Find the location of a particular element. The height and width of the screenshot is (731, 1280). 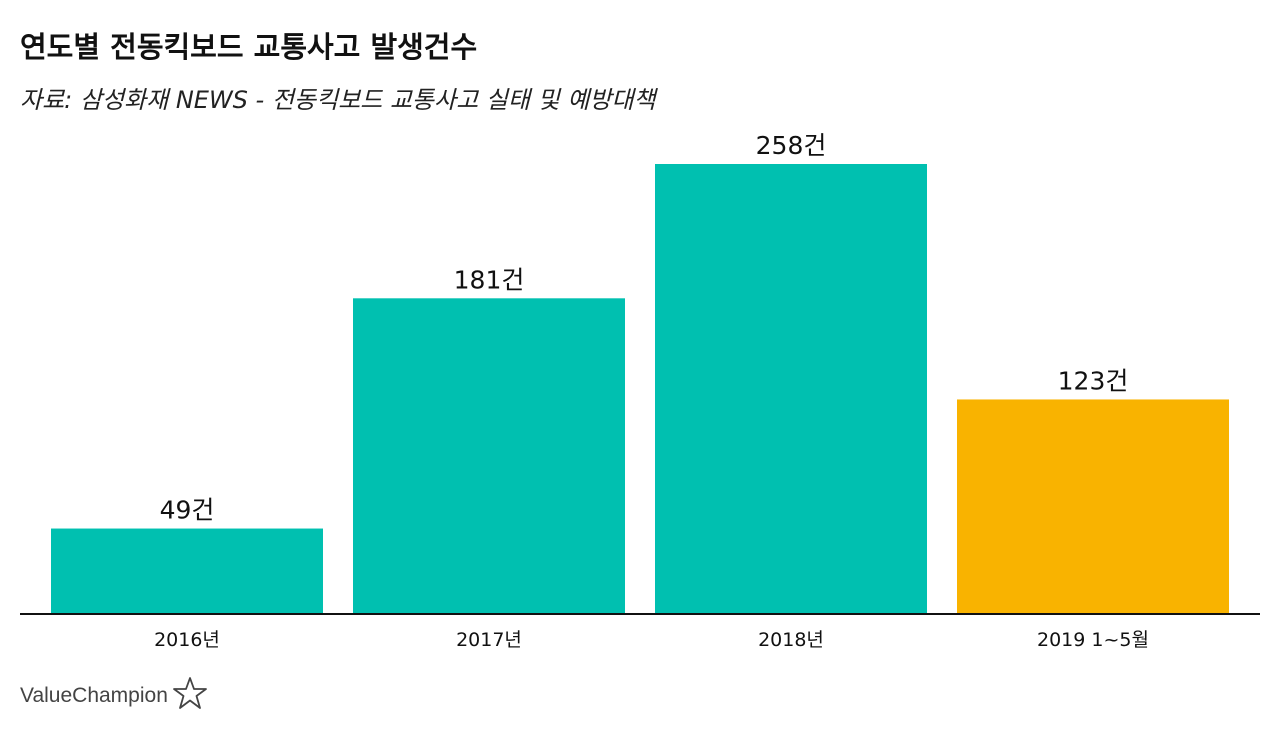

data-label-1: 181건 is located at coordinates (489, 279).